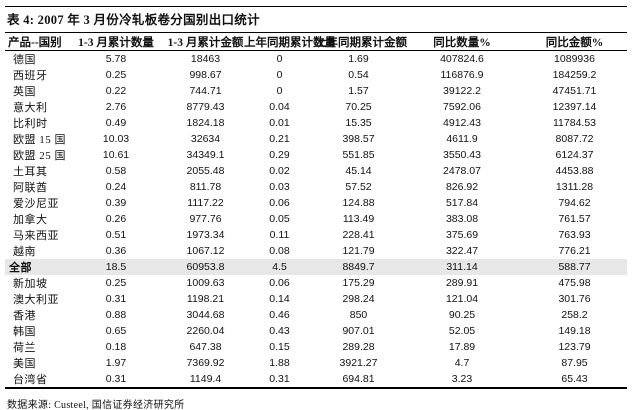 The image size is (632, 410). I want to click on value-cell: 0.06, so click(279, 283).